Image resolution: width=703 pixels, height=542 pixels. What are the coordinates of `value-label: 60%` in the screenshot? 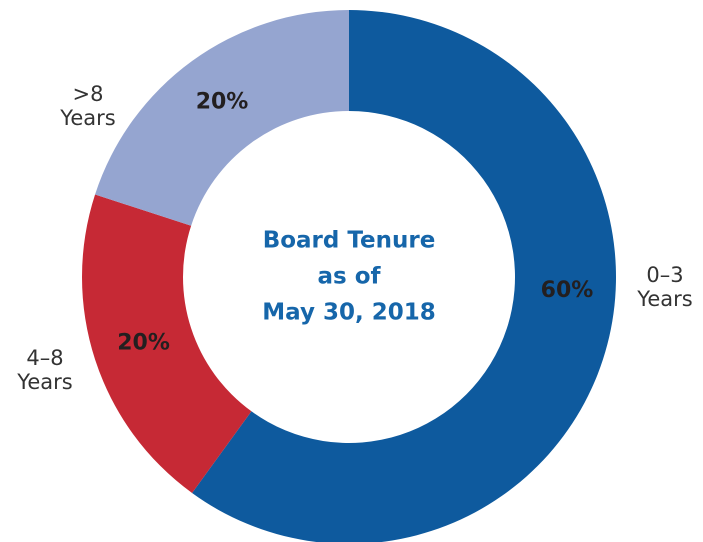 It's located at (567, 290).